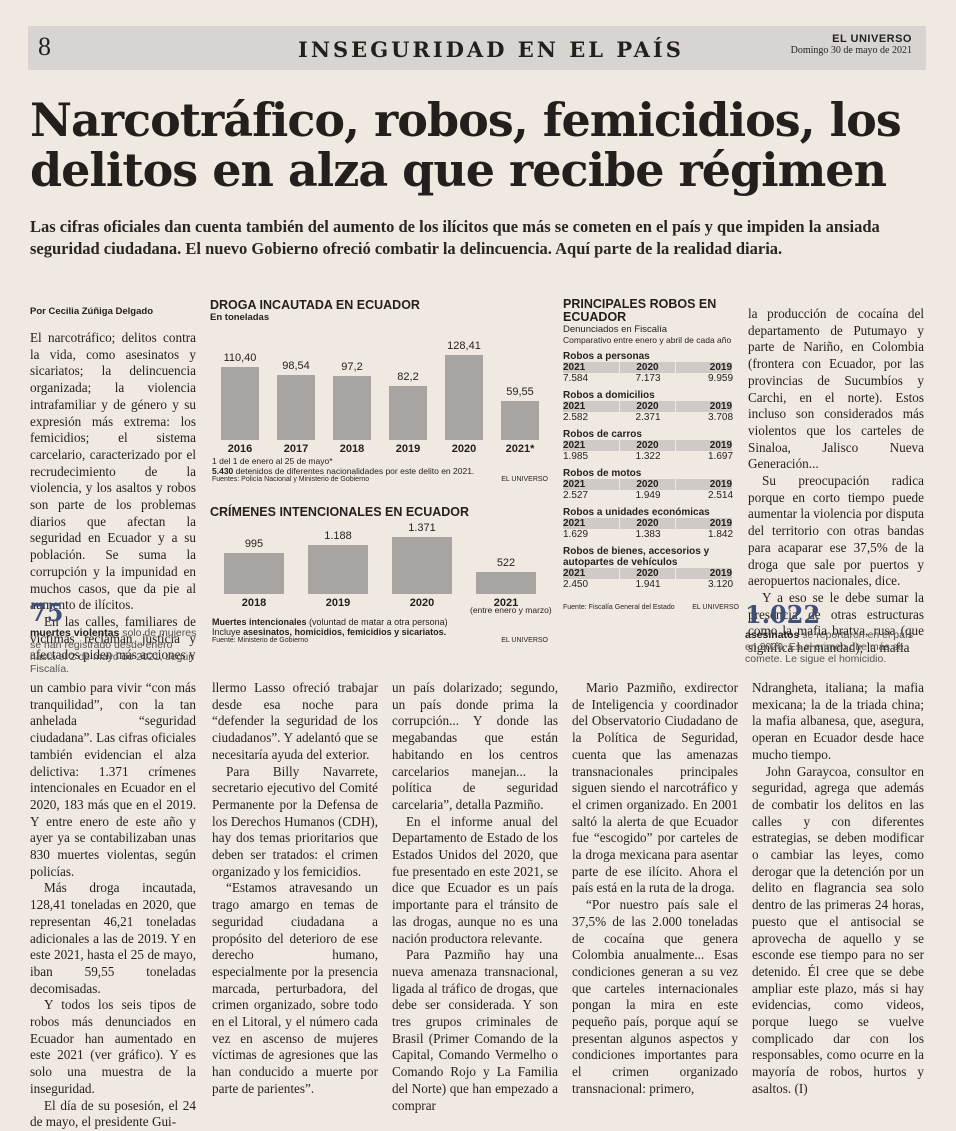 The height and width of the screenshot is (1131, 956). What do you see at coordinates (576, 495) in the screenshot?
I see `robbery-value: 2.527` at bounding box center [576, 495].